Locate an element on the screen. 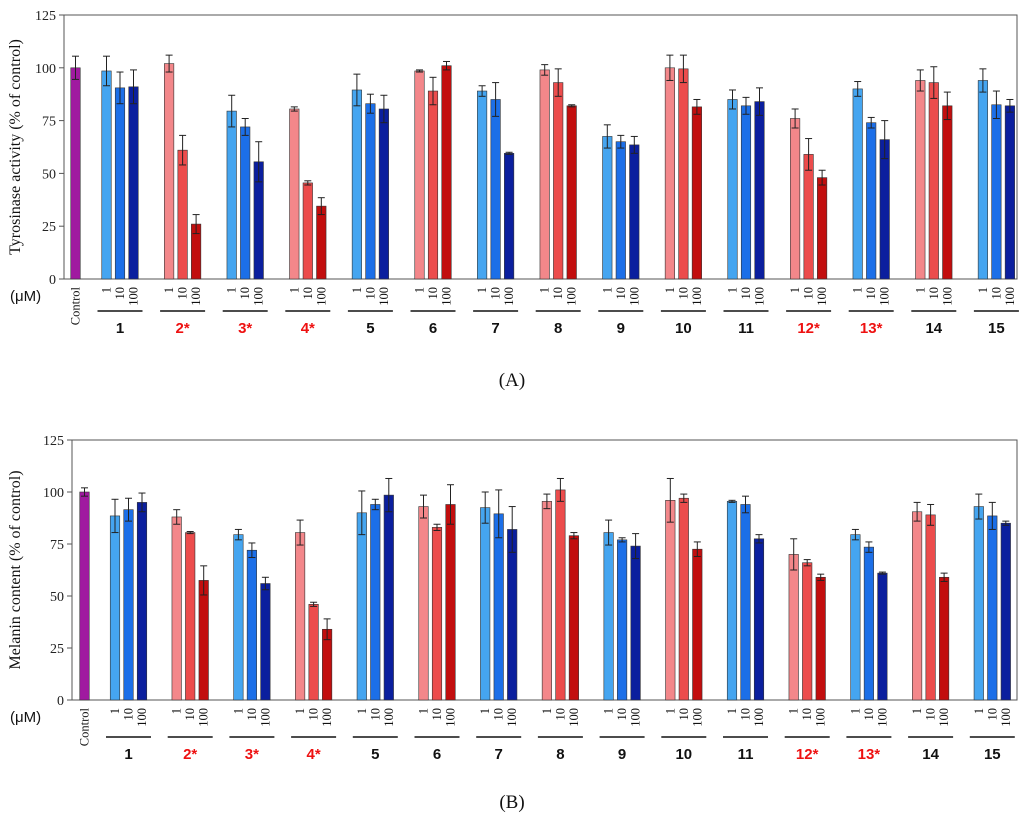 Image resolution: width=1024 pixels, height=830 pixels. y-tick-label: 0 is located at coordinates (52, 280).